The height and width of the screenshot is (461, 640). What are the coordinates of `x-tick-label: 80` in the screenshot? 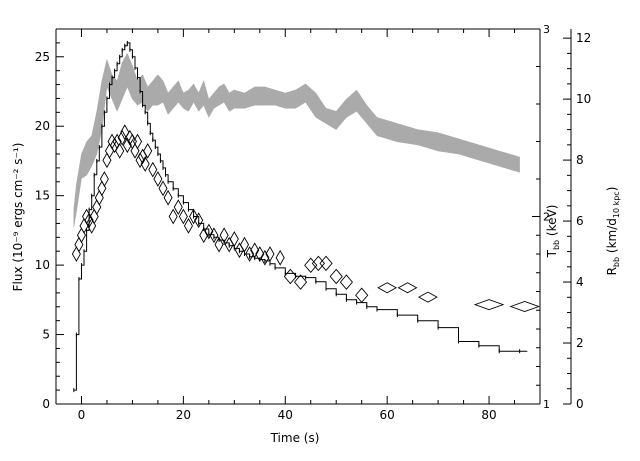 It's located at (488, 415).